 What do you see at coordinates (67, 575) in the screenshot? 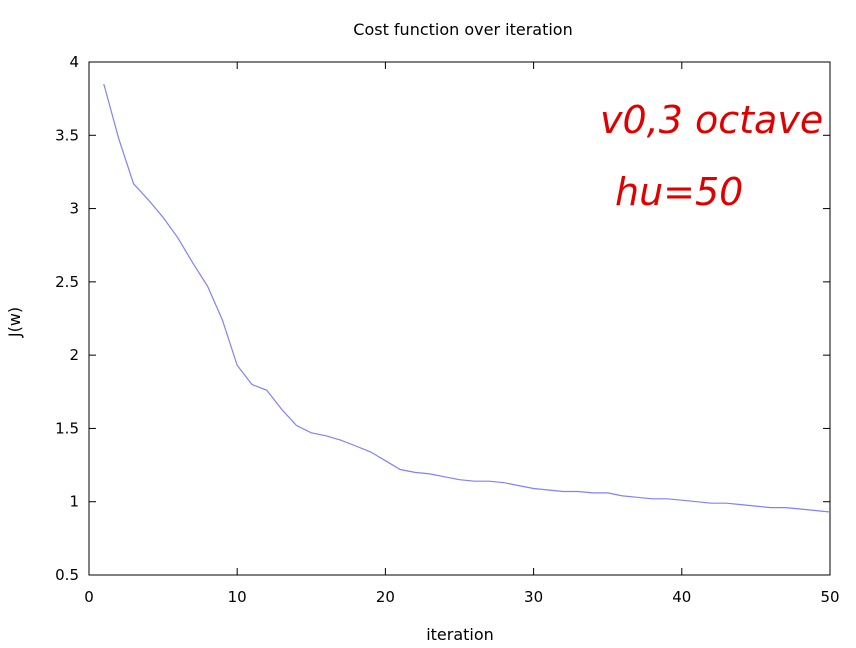
I see `y-tick-label: 0.5` at bounding box center [67, 575].